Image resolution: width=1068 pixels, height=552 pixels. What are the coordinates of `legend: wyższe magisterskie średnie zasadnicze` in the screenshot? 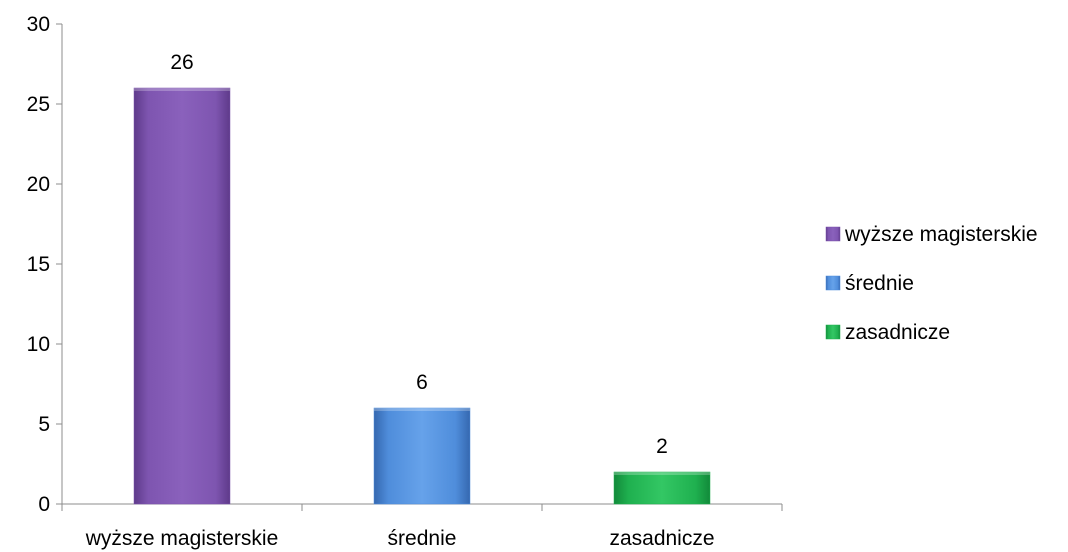 It's located at (931, 283).